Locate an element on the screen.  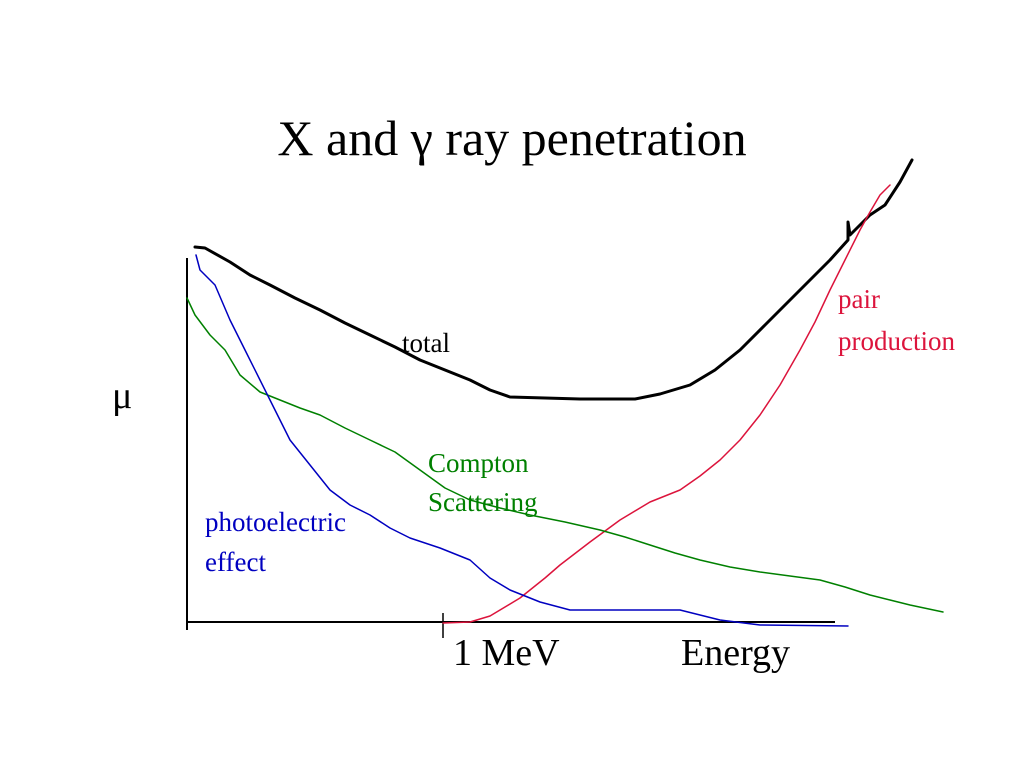
pair-production-label: pair production is located at coordinates (896, 320).